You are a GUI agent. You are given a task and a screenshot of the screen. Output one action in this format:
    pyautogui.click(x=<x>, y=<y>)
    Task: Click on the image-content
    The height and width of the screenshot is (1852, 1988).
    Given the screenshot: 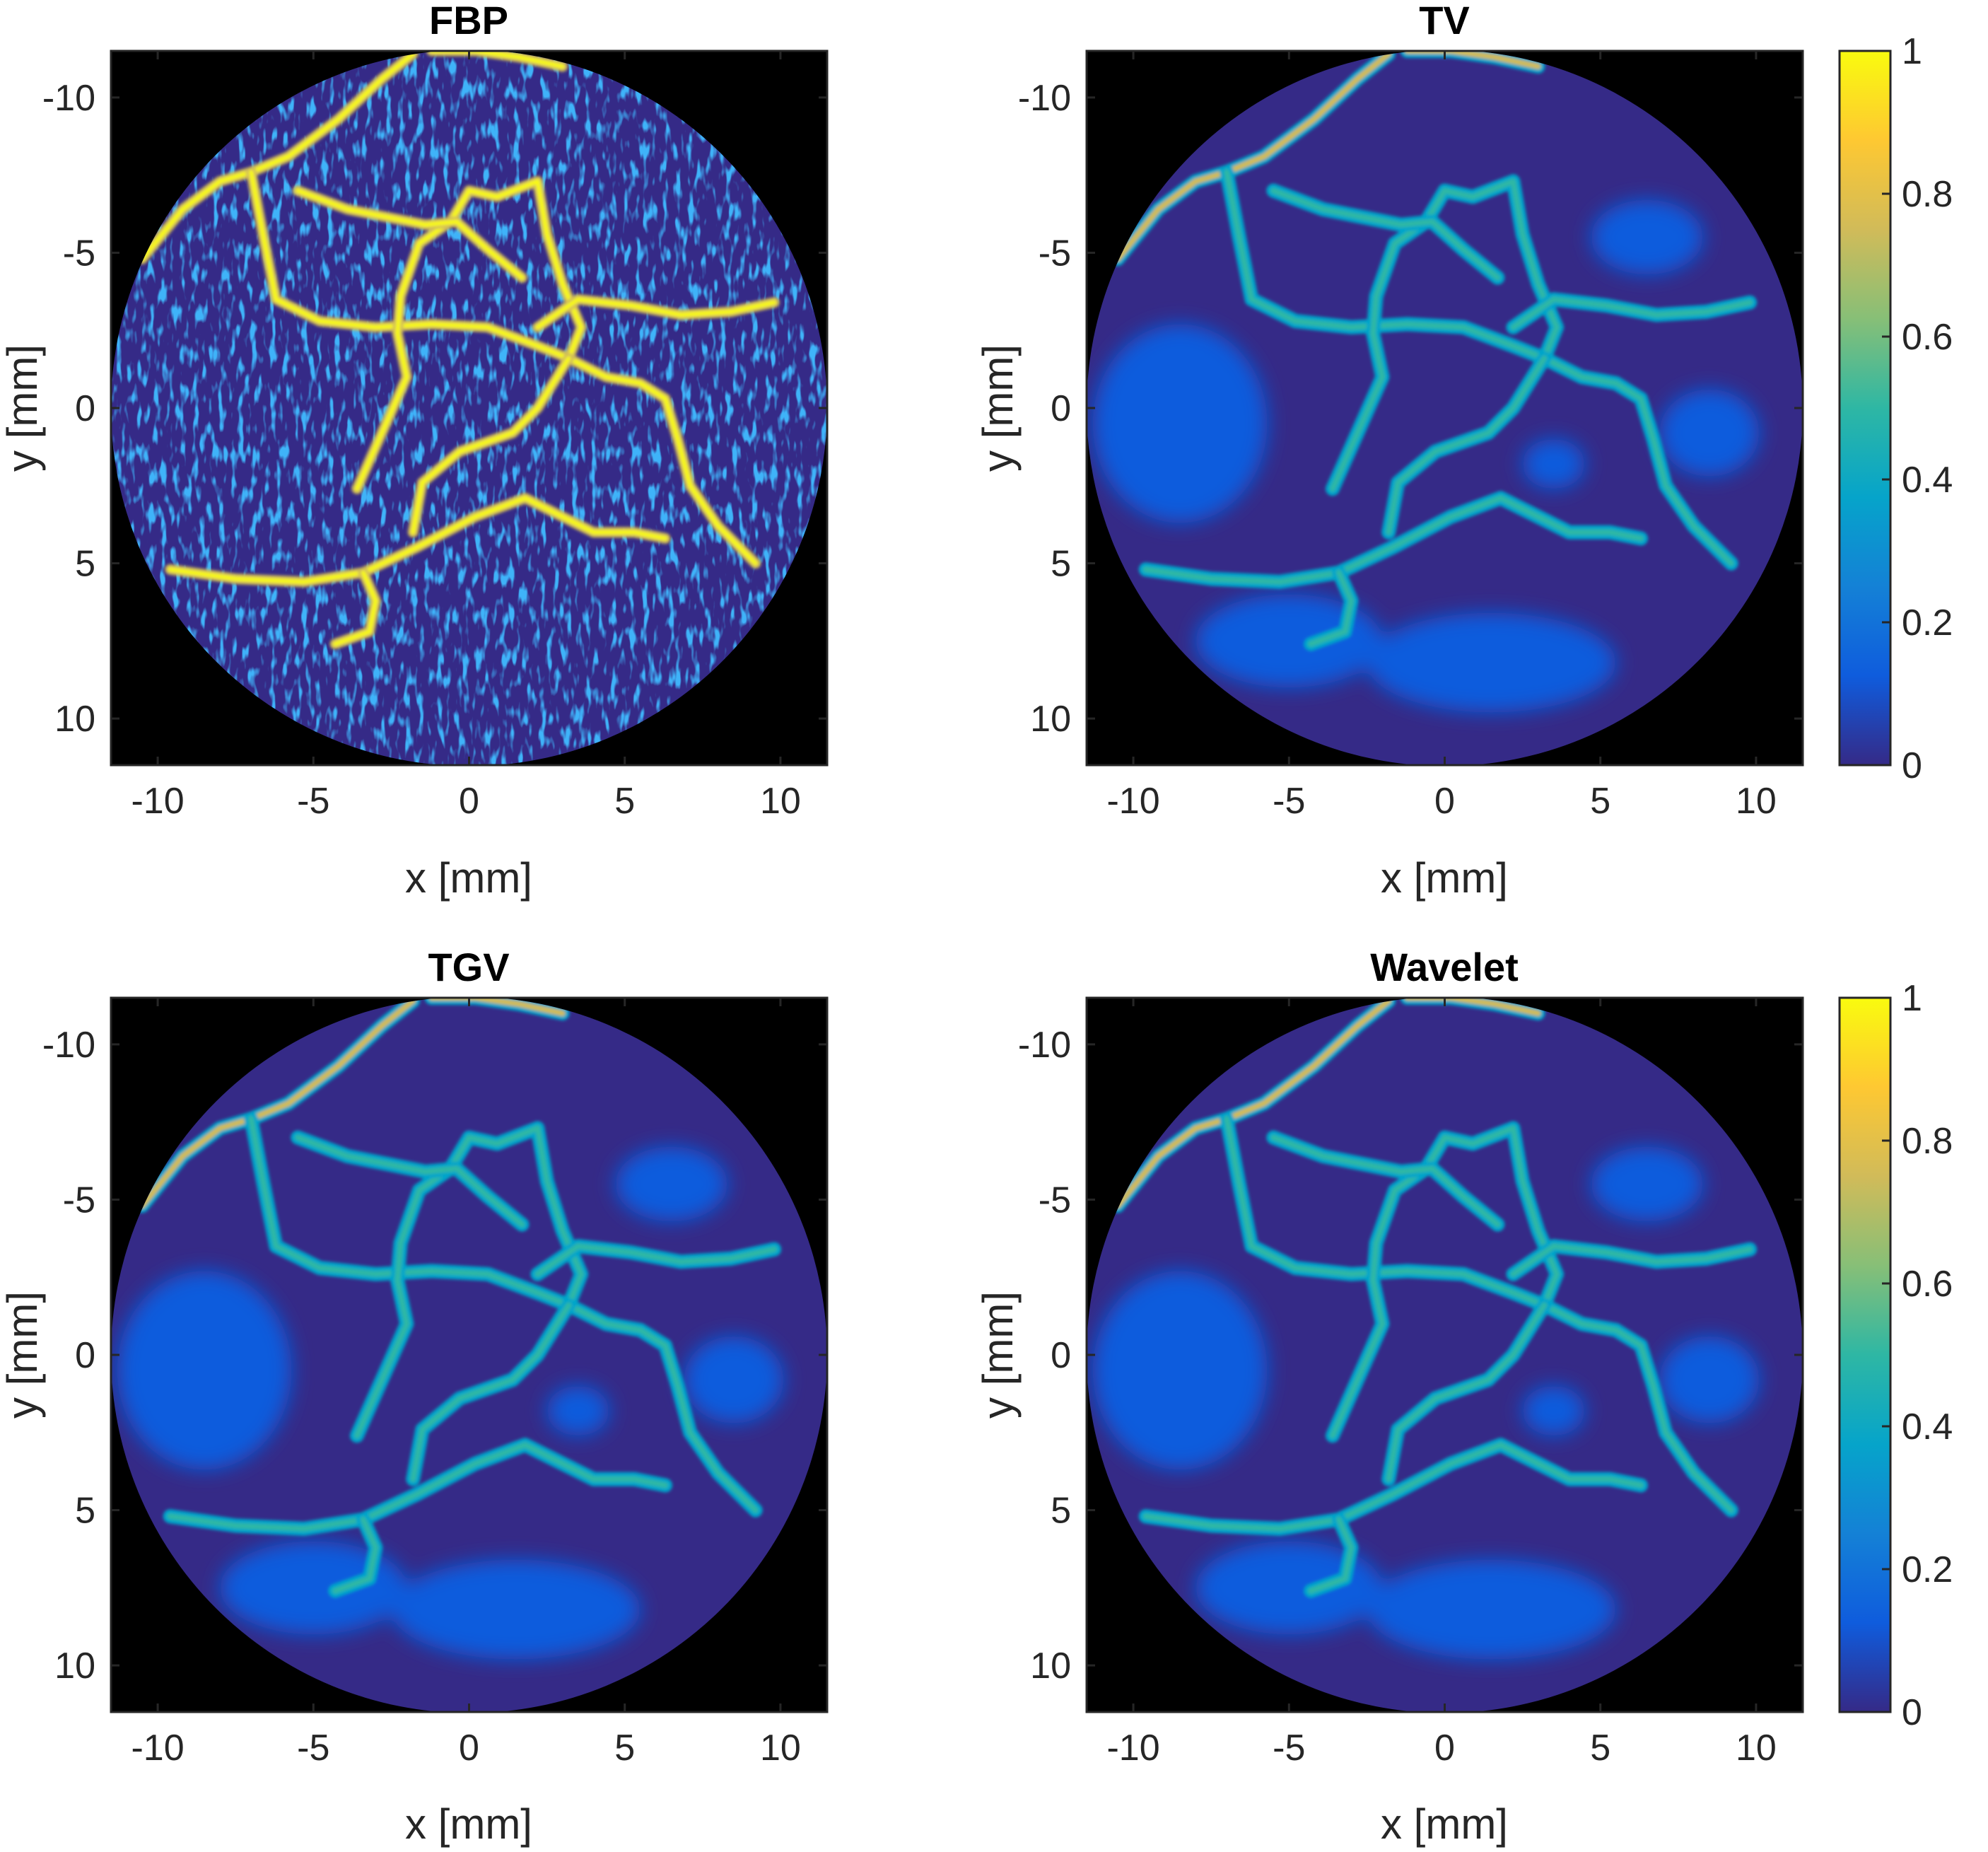 What is the action you would take?
    pyautogui.click(x=1426, y=1328)
    